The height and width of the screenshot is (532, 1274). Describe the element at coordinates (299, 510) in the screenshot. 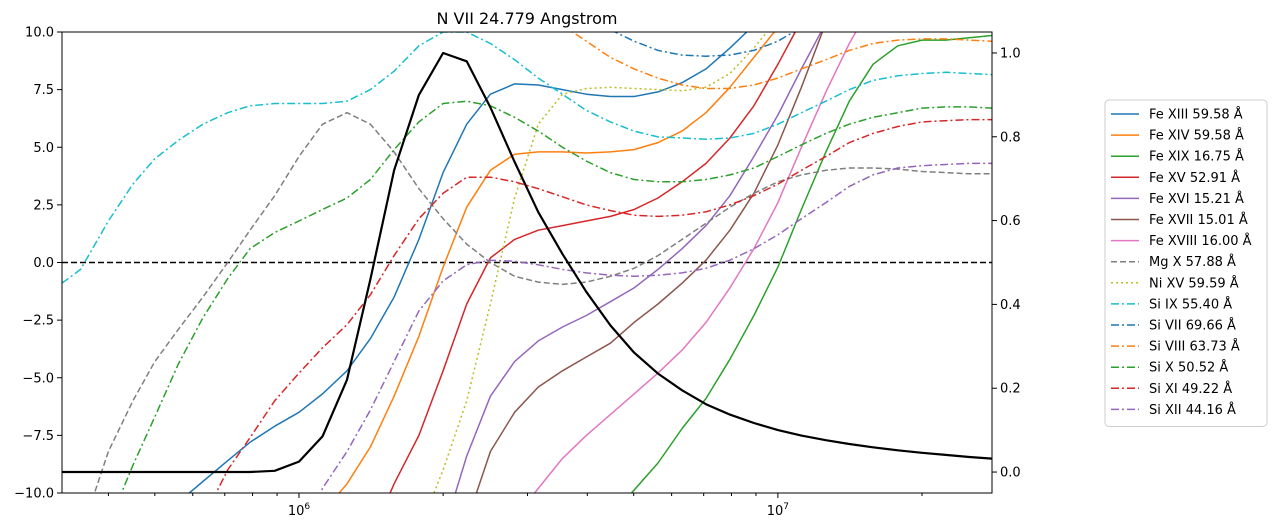

I see `x-tick-label: 10⁶` at that location.